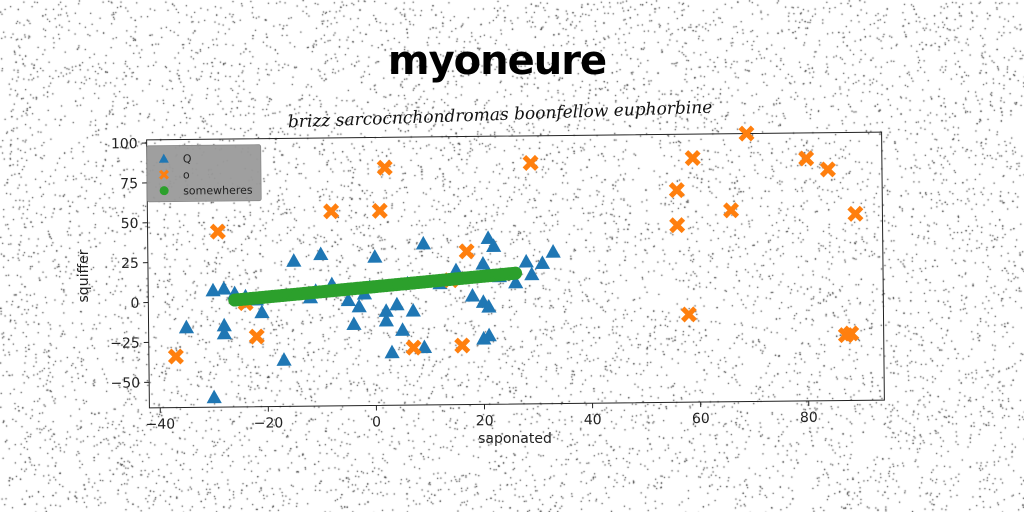  Describe the element at coordinates (126, 383) in the screenshot. I see `y-tick-label-0: −50` at that location.